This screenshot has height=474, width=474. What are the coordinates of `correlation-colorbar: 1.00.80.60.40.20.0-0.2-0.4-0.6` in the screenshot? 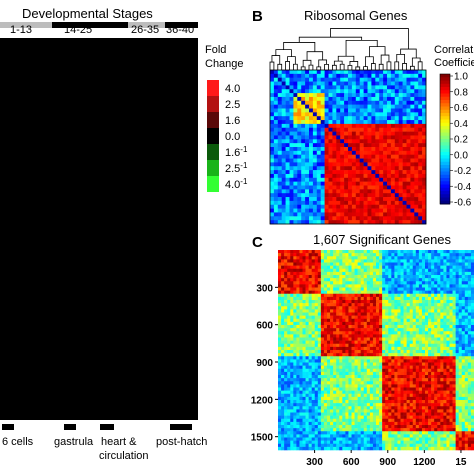 It's located at (455, 140).